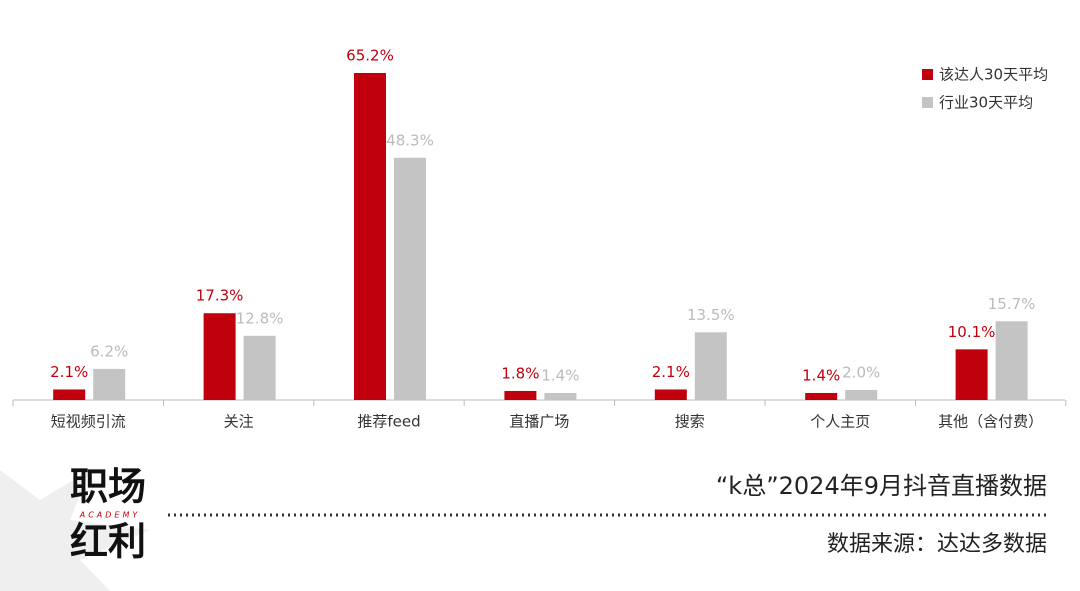 This screenshot has height=591, width=1080. Describe the element at coordinates (711, 315) in the screenshot. I see `data-label: 13.5%` at that location.